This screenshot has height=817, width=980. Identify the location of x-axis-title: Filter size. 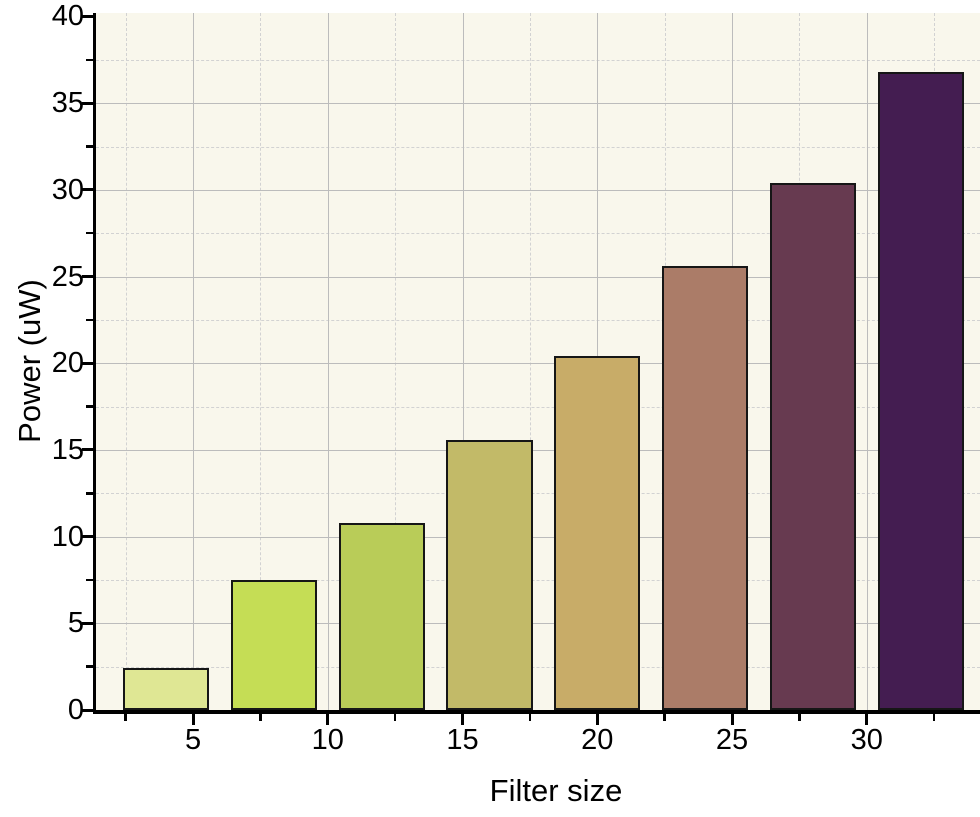
(556, 790).